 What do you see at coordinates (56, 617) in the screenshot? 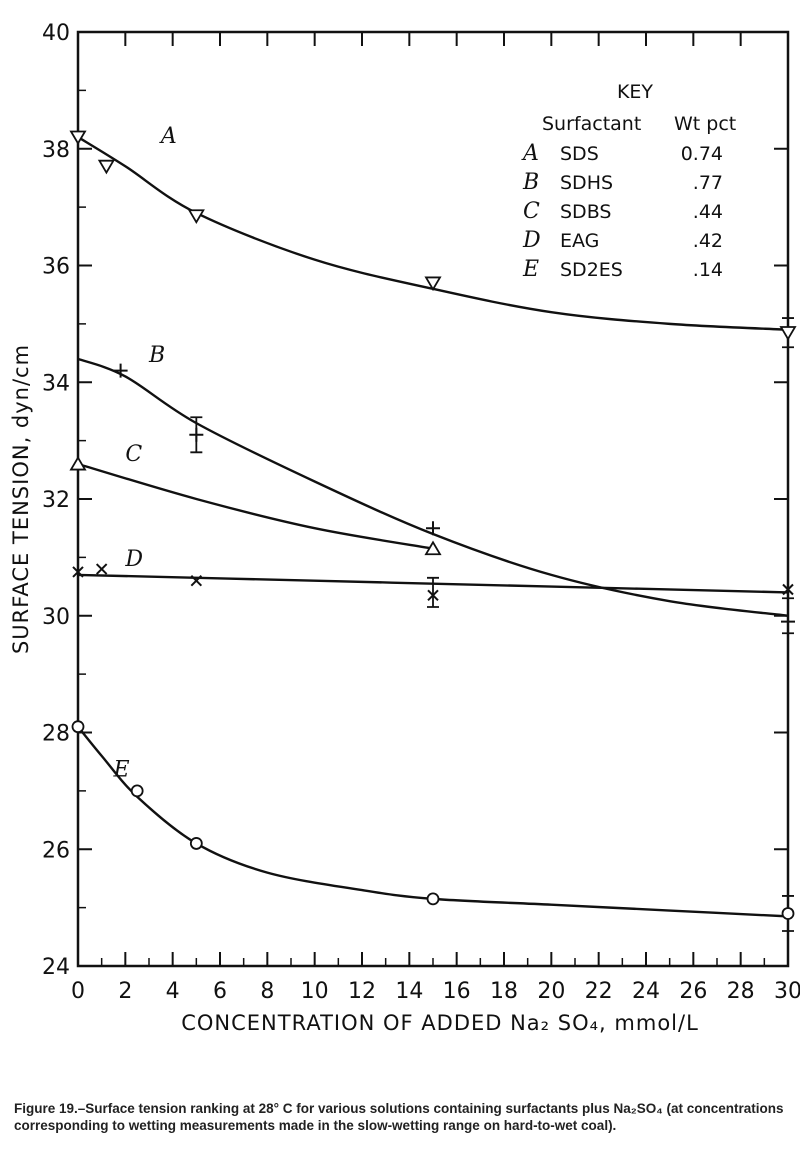
I see `y-tick-label-30: 30` at bounding box center [56, 617].